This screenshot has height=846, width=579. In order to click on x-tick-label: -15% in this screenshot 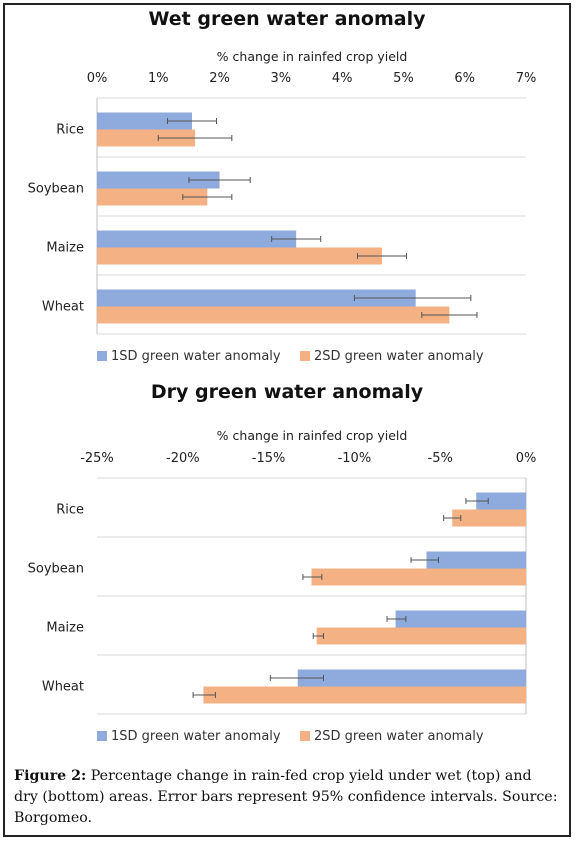, I will do `click(269, 458)`.